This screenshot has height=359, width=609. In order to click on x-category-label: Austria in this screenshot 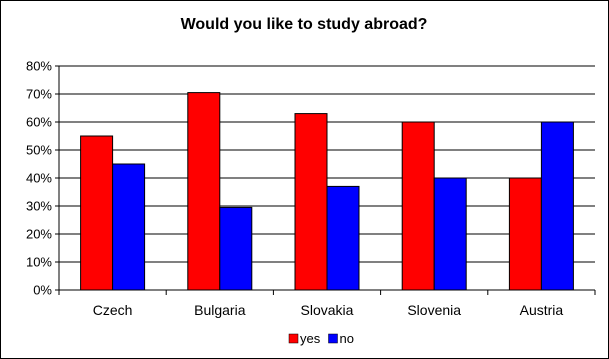, I will do `click(542, 310)`.